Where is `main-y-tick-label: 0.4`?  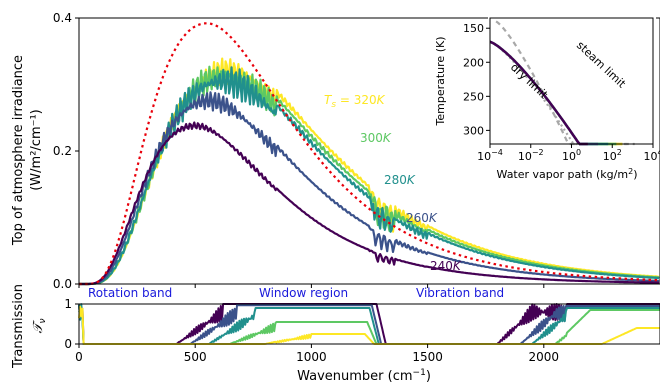
main-y-tick-label: 0.4 is located at coordinates (62, 18).